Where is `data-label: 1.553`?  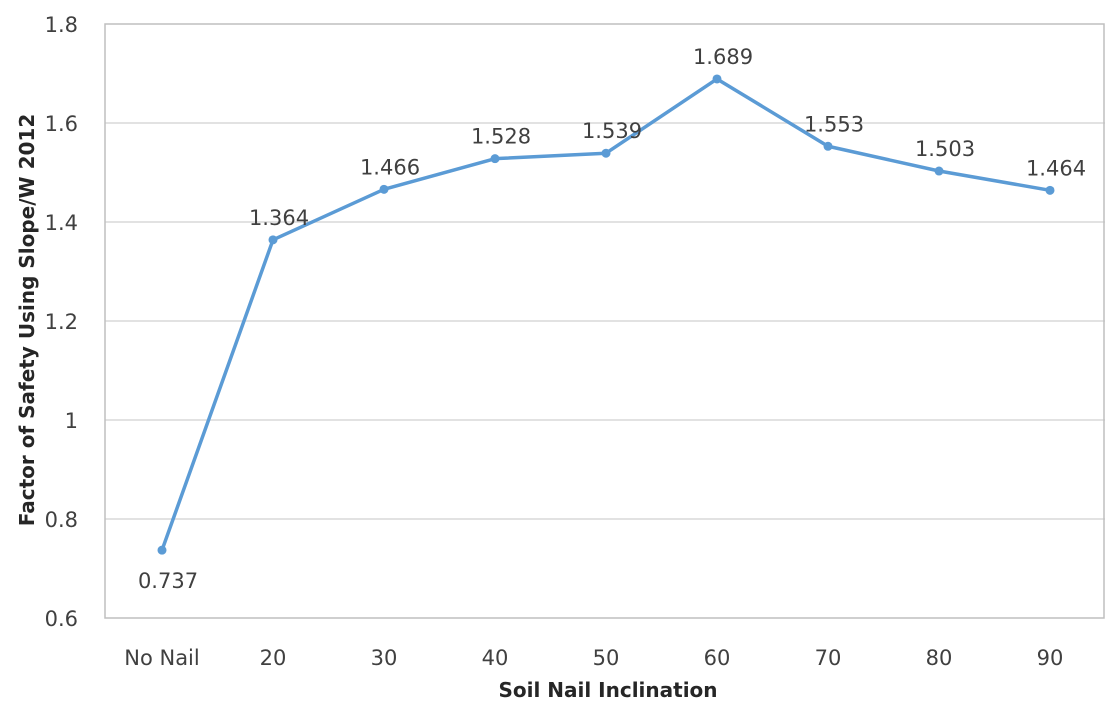
data-label: 1.553 is located at coordinates (834, 124).